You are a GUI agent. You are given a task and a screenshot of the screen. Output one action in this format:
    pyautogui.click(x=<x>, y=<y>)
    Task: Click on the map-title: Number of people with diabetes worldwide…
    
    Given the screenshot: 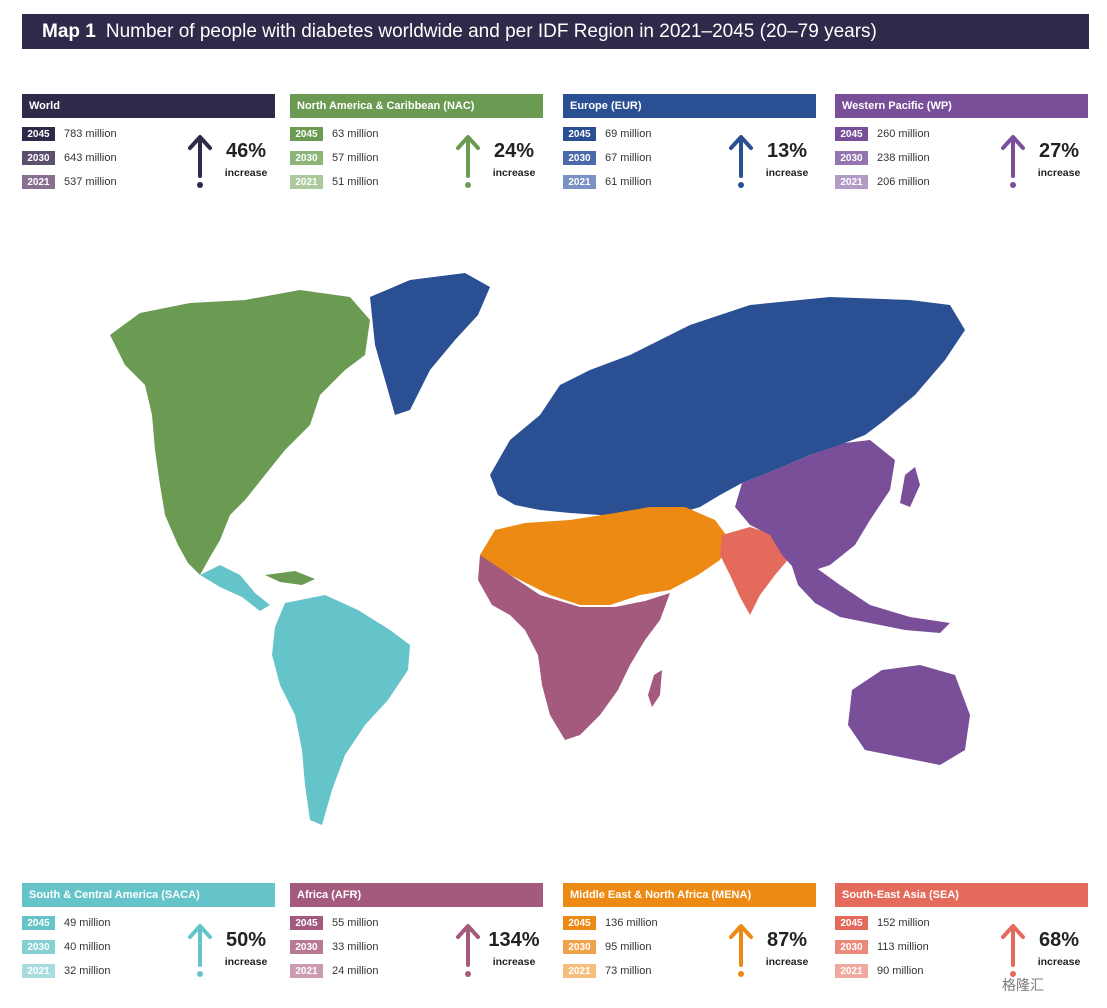 What is the action you would take?
    pyautogui.click(x=491, y=31)
    